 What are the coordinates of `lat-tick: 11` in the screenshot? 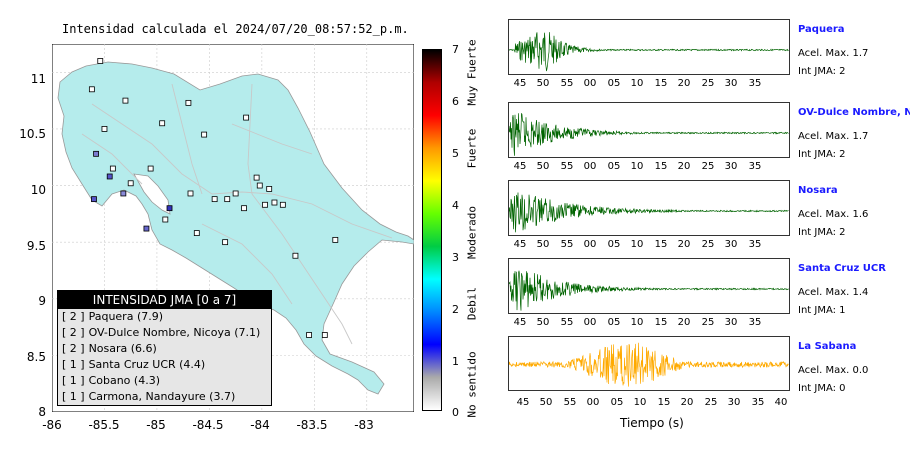 It's located at (38, 79).